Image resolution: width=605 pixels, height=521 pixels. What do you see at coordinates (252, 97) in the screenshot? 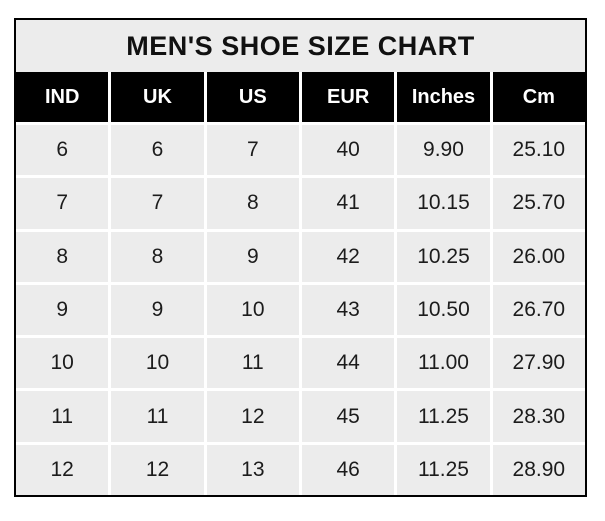
I see `column-header-us: US` at bounding box center [252, 97].